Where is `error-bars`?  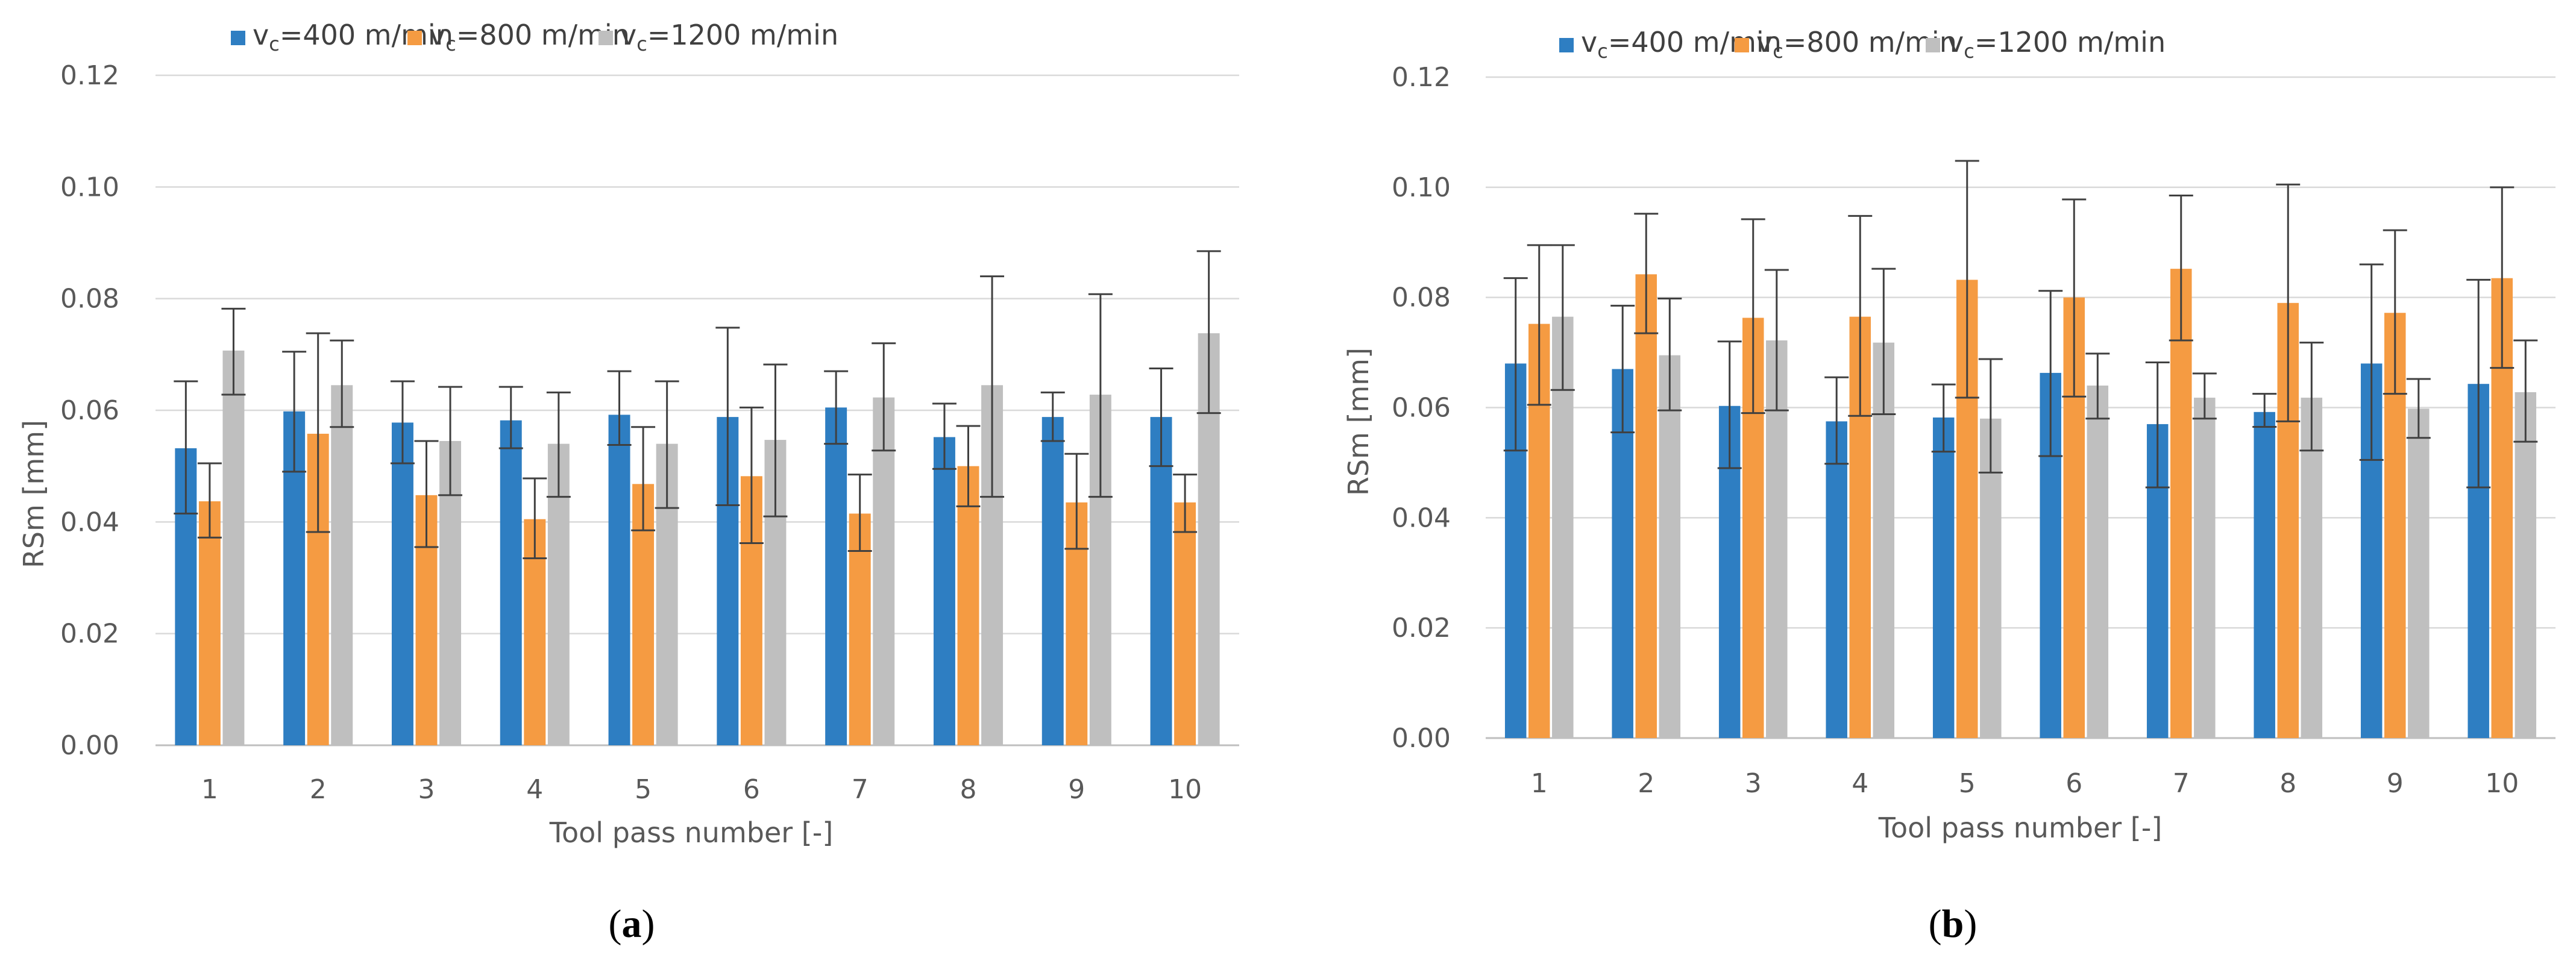 error-bars is located at coordinates (697, 405).